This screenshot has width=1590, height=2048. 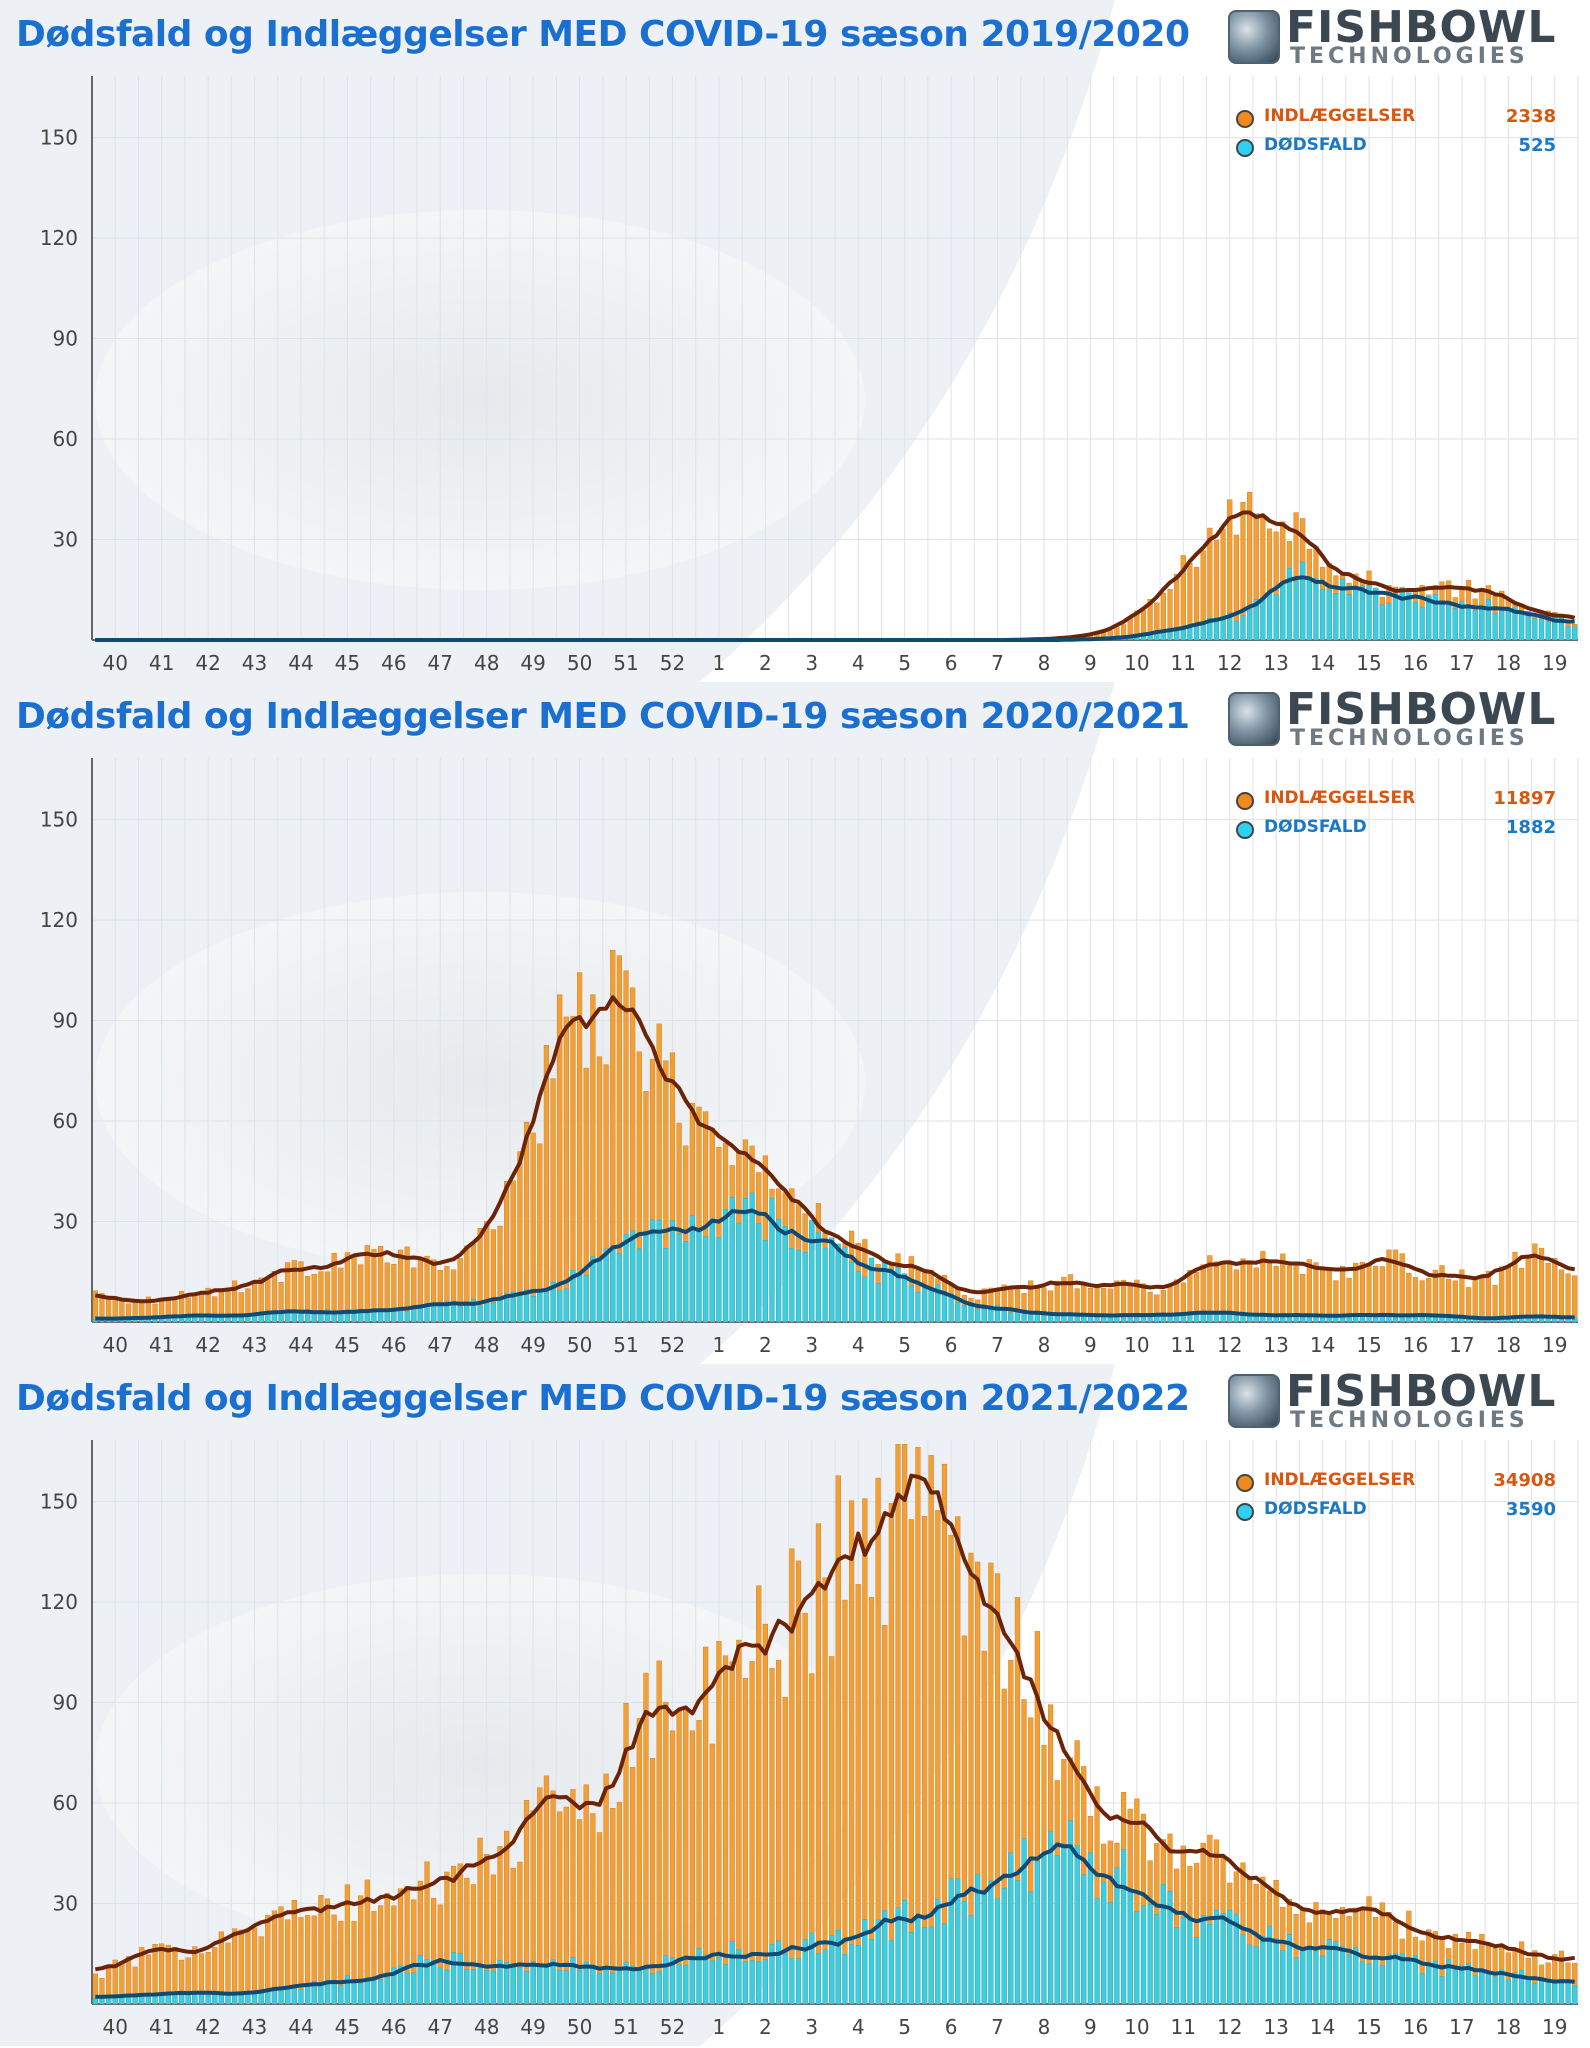 I want to click on legend-item-admissions: INDLÆGGELSER 11897, so click(x=1401, y=802).